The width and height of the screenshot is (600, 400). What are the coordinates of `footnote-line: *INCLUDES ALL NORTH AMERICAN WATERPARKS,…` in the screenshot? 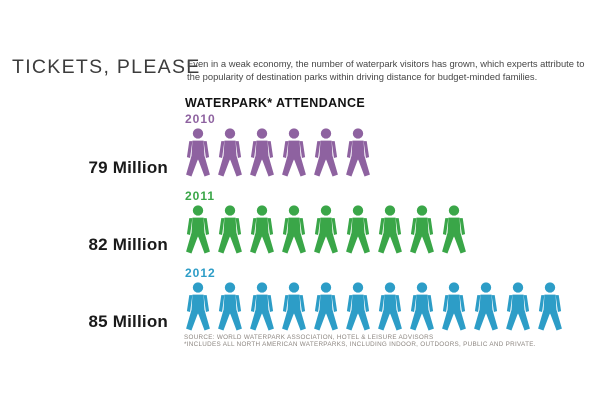 It's located at (360, 344).